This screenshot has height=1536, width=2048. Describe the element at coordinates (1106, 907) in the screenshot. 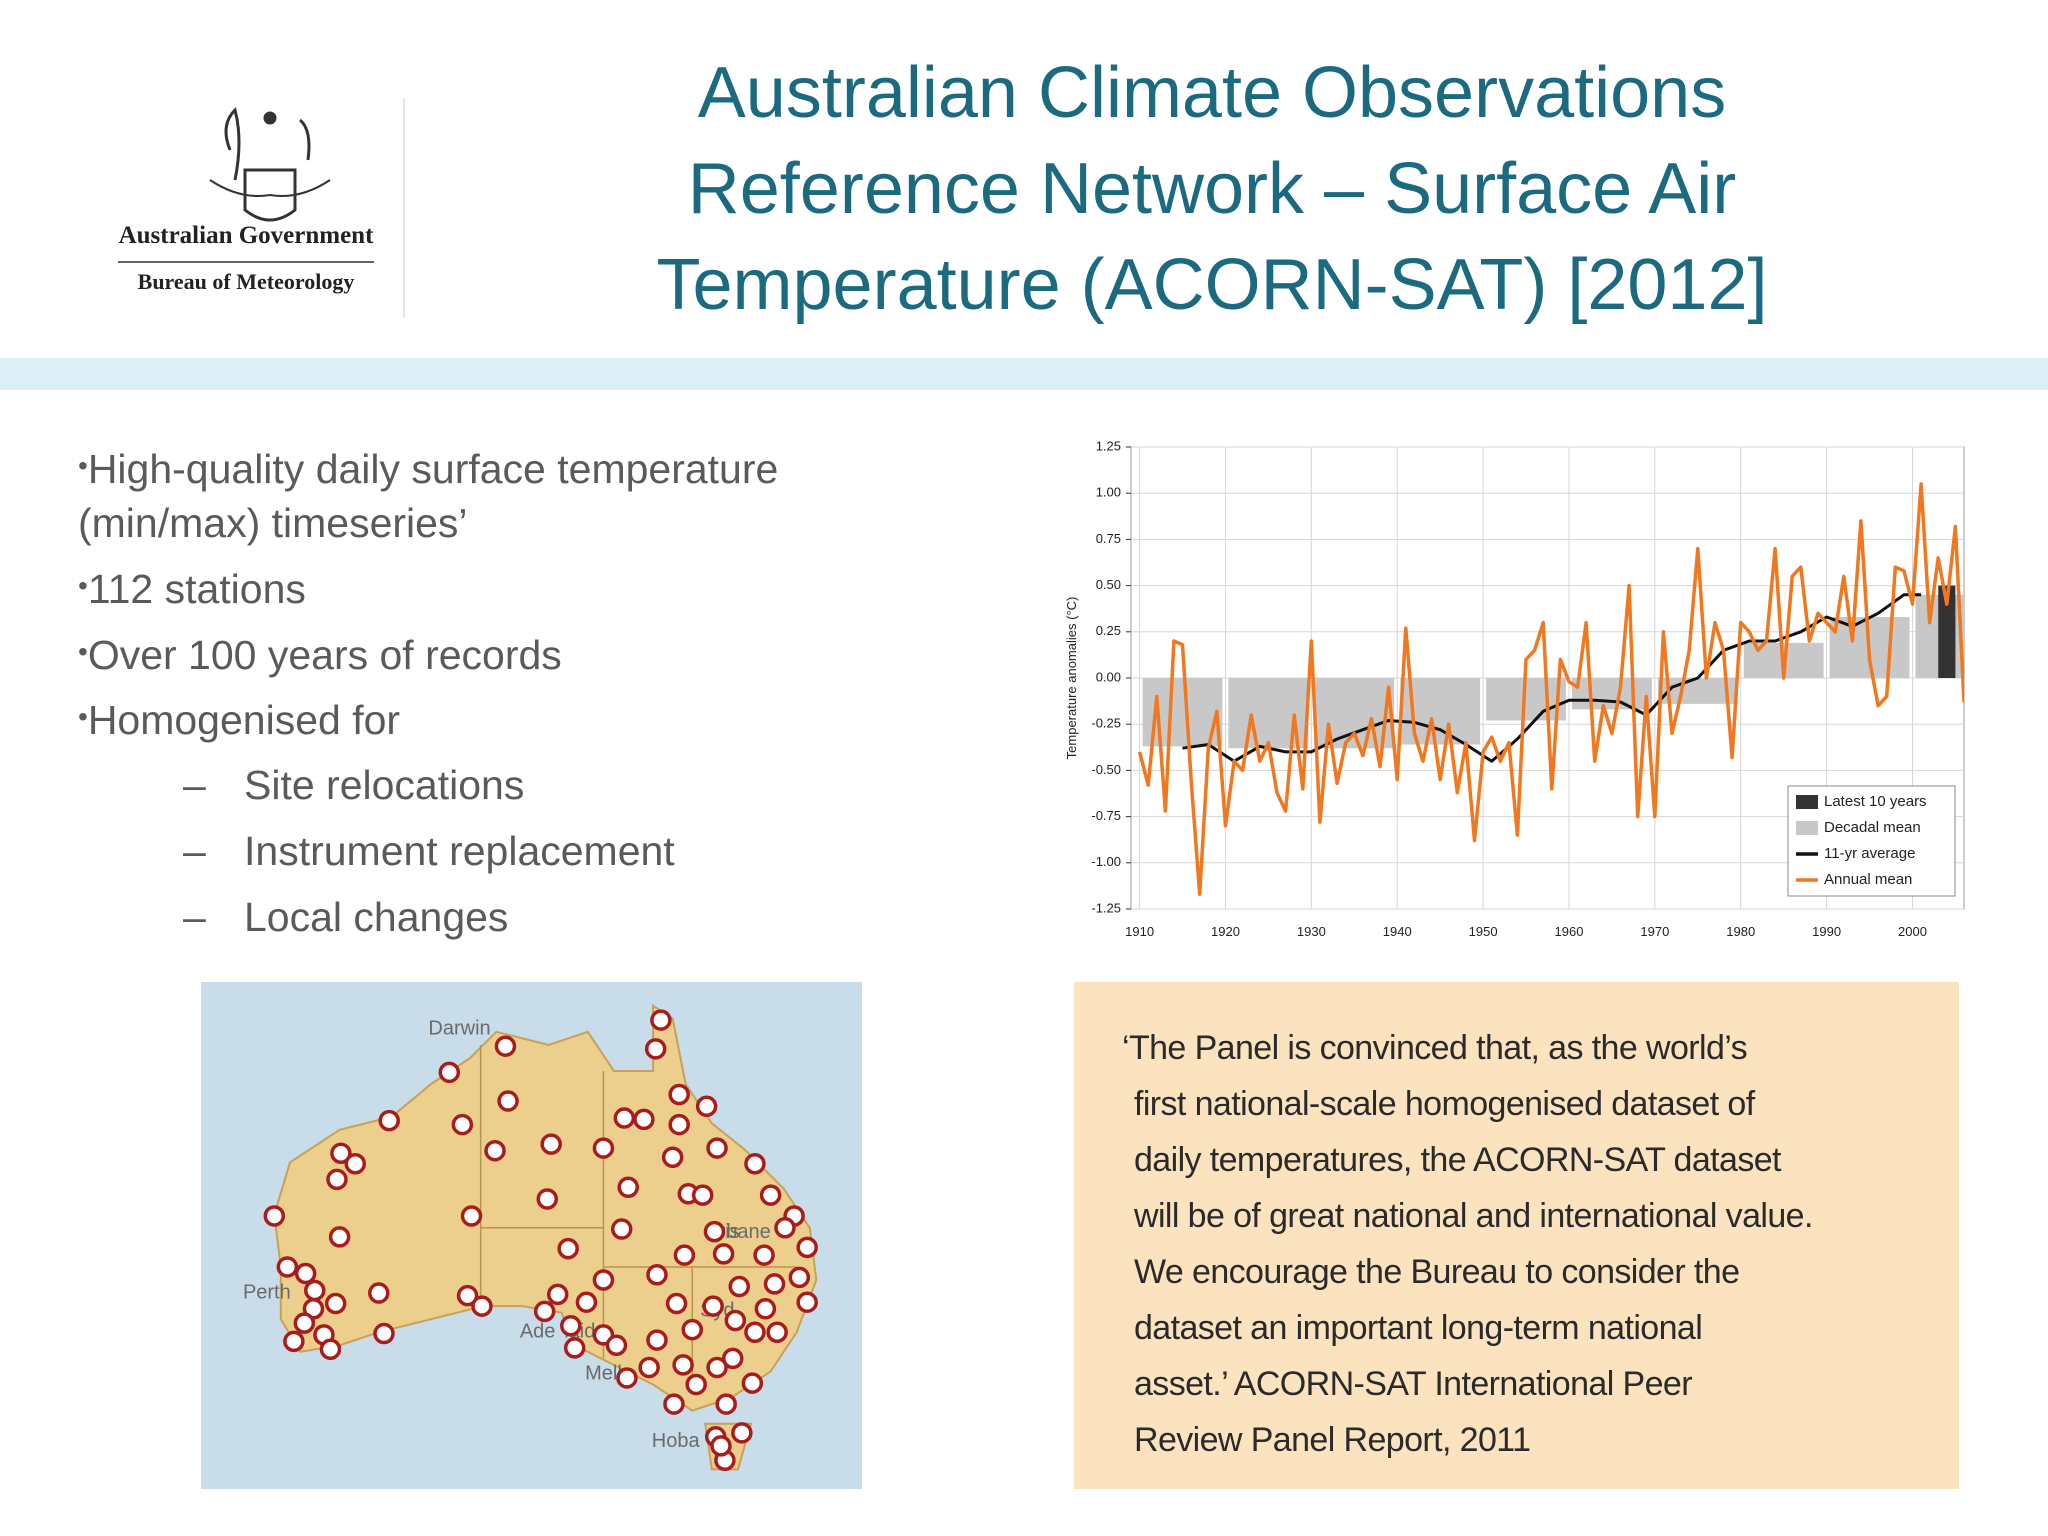

I see `y-tick-label: -1.25` at that location.